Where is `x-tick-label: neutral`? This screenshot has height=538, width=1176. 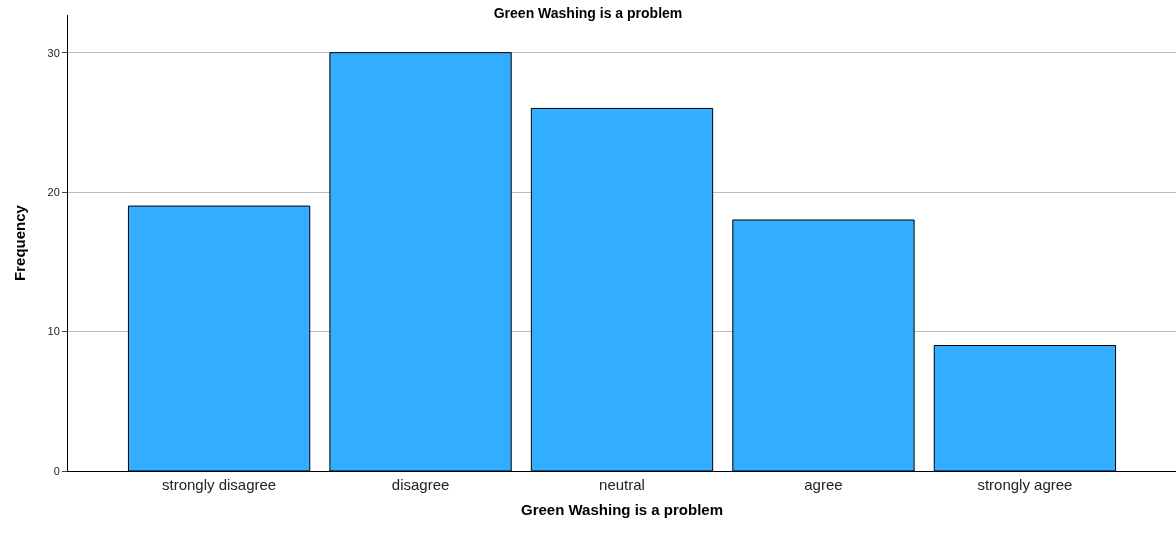
x-tick-label: neutral is located at coordinates (622, 484).